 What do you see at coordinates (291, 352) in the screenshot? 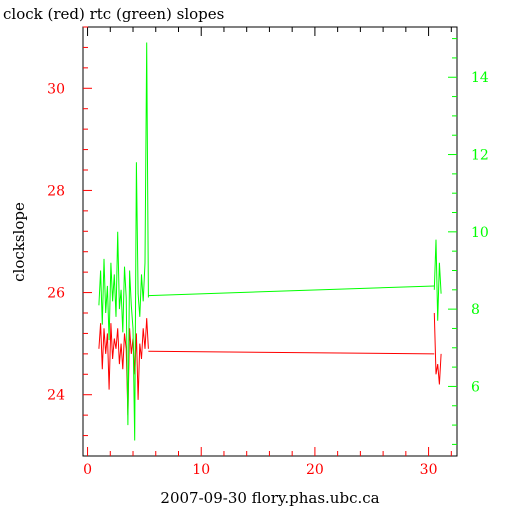
I see `clock-trend-line` at bounding box center [291, 352].